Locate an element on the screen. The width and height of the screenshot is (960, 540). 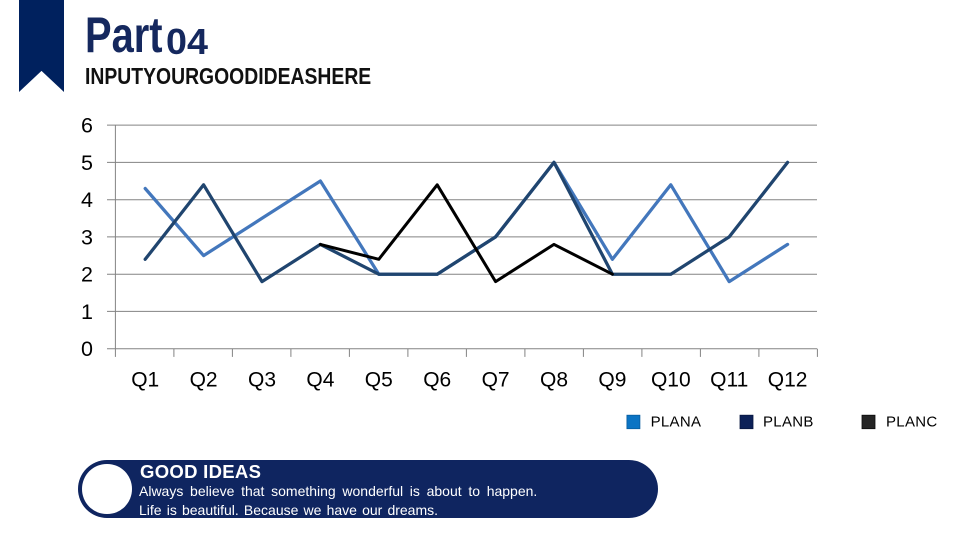
svg-text: 1 is located at coordinates (87, 312).